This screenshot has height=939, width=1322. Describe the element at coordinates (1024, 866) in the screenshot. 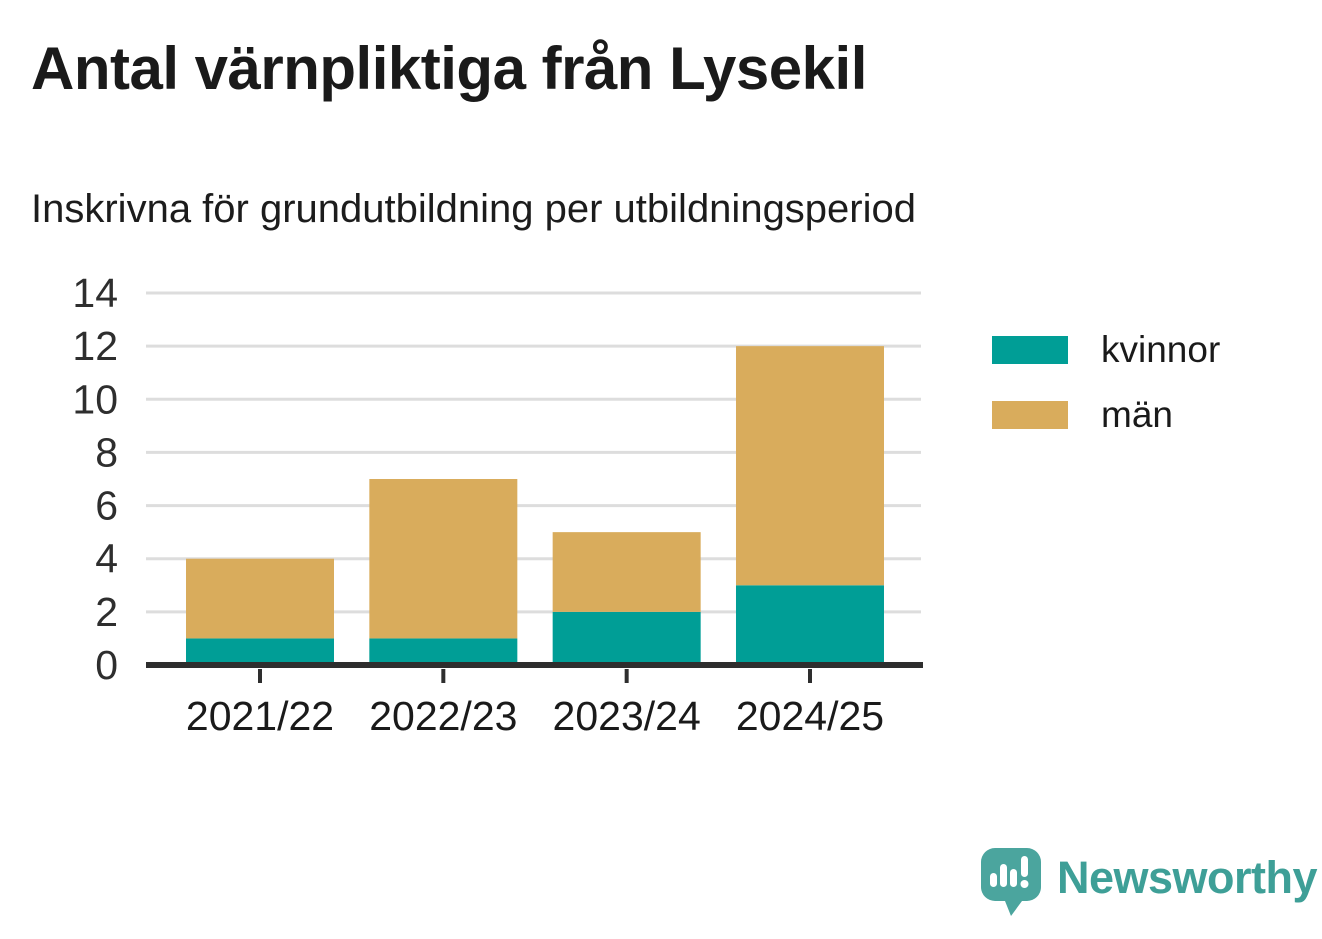

I see `exclamation-bar` at that location.